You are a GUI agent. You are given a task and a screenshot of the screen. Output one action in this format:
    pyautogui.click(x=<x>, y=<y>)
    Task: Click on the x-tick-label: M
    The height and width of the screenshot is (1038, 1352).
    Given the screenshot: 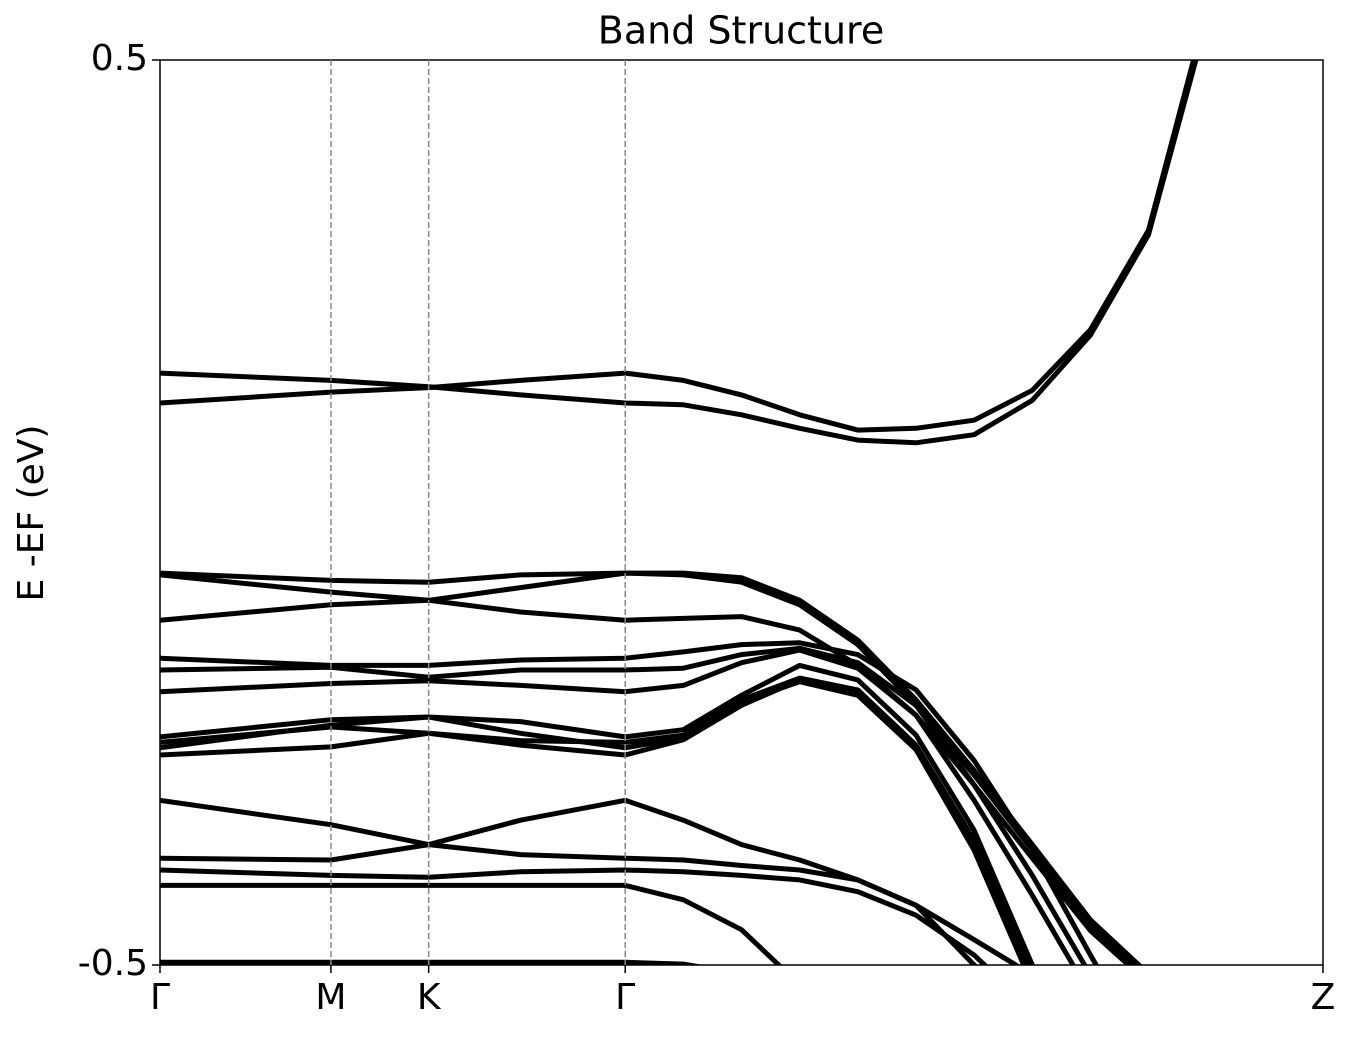 What is the action you would take?
    pyautogui.click(x=330, y=997)
    